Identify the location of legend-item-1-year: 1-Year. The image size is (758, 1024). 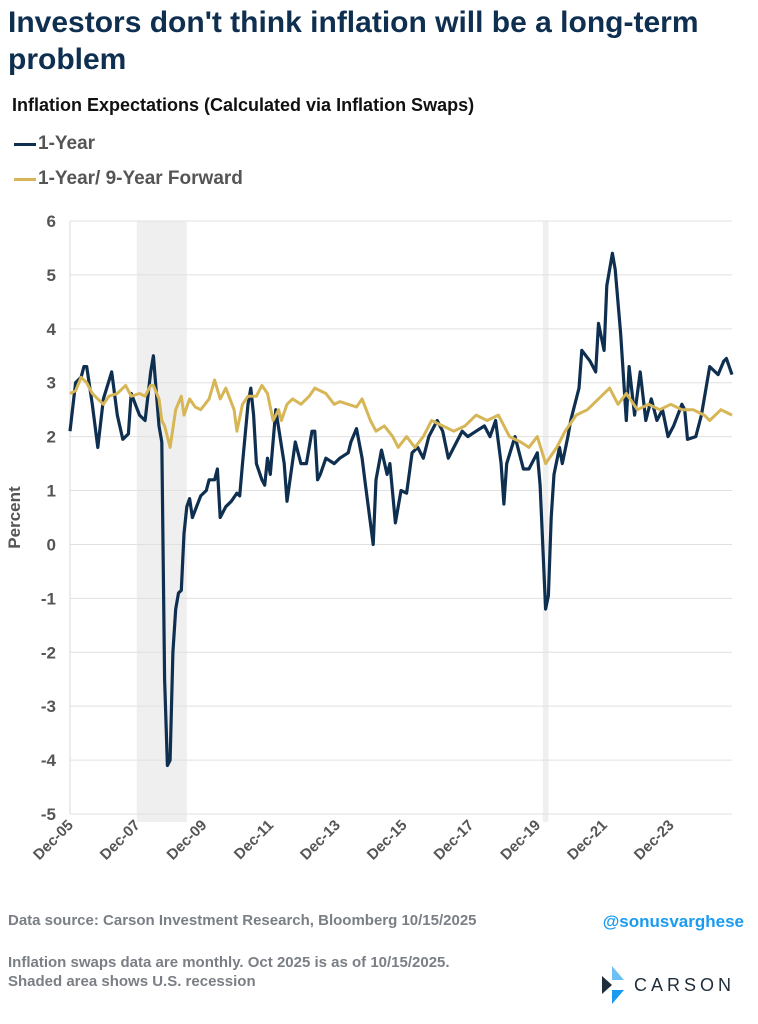
(54, 144).